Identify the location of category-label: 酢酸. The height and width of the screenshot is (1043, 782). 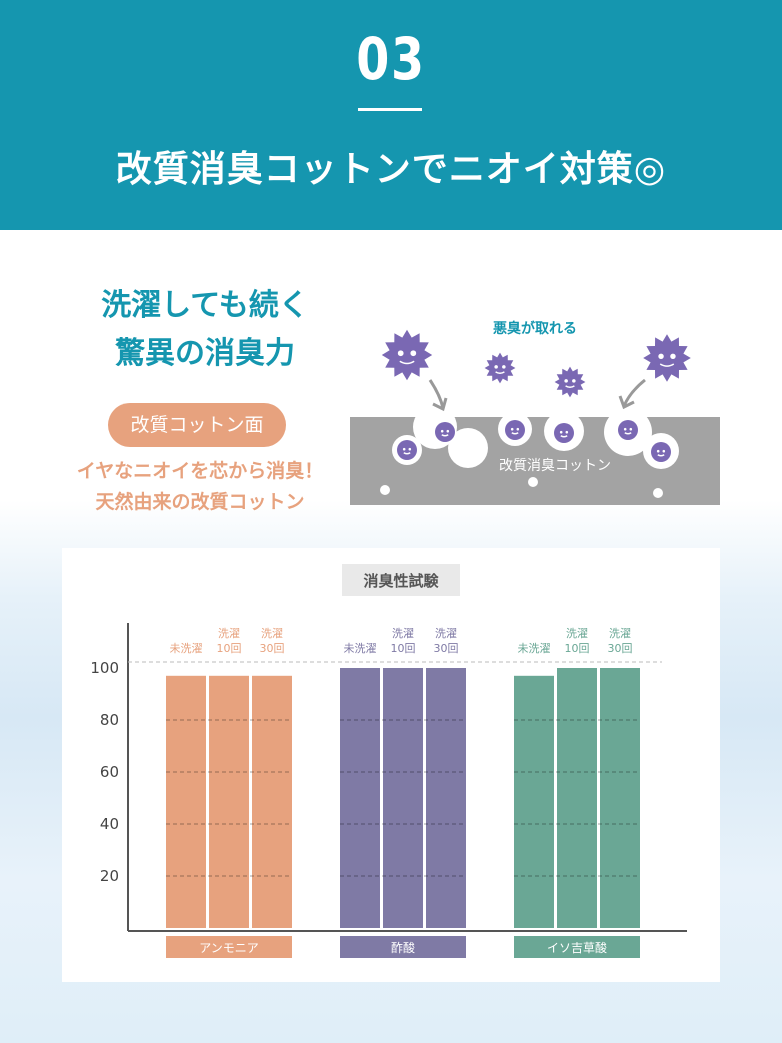
(403, 947).